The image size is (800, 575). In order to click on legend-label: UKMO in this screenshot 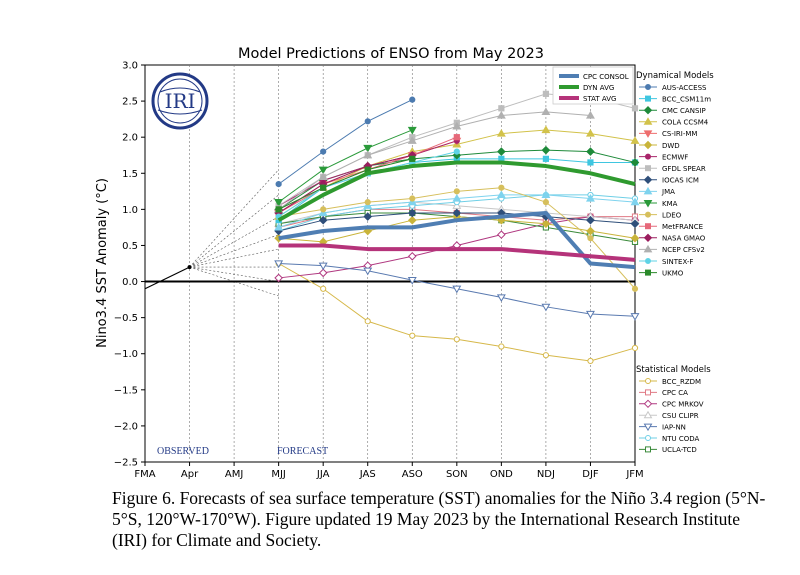, I will do `click(673, 273)`.